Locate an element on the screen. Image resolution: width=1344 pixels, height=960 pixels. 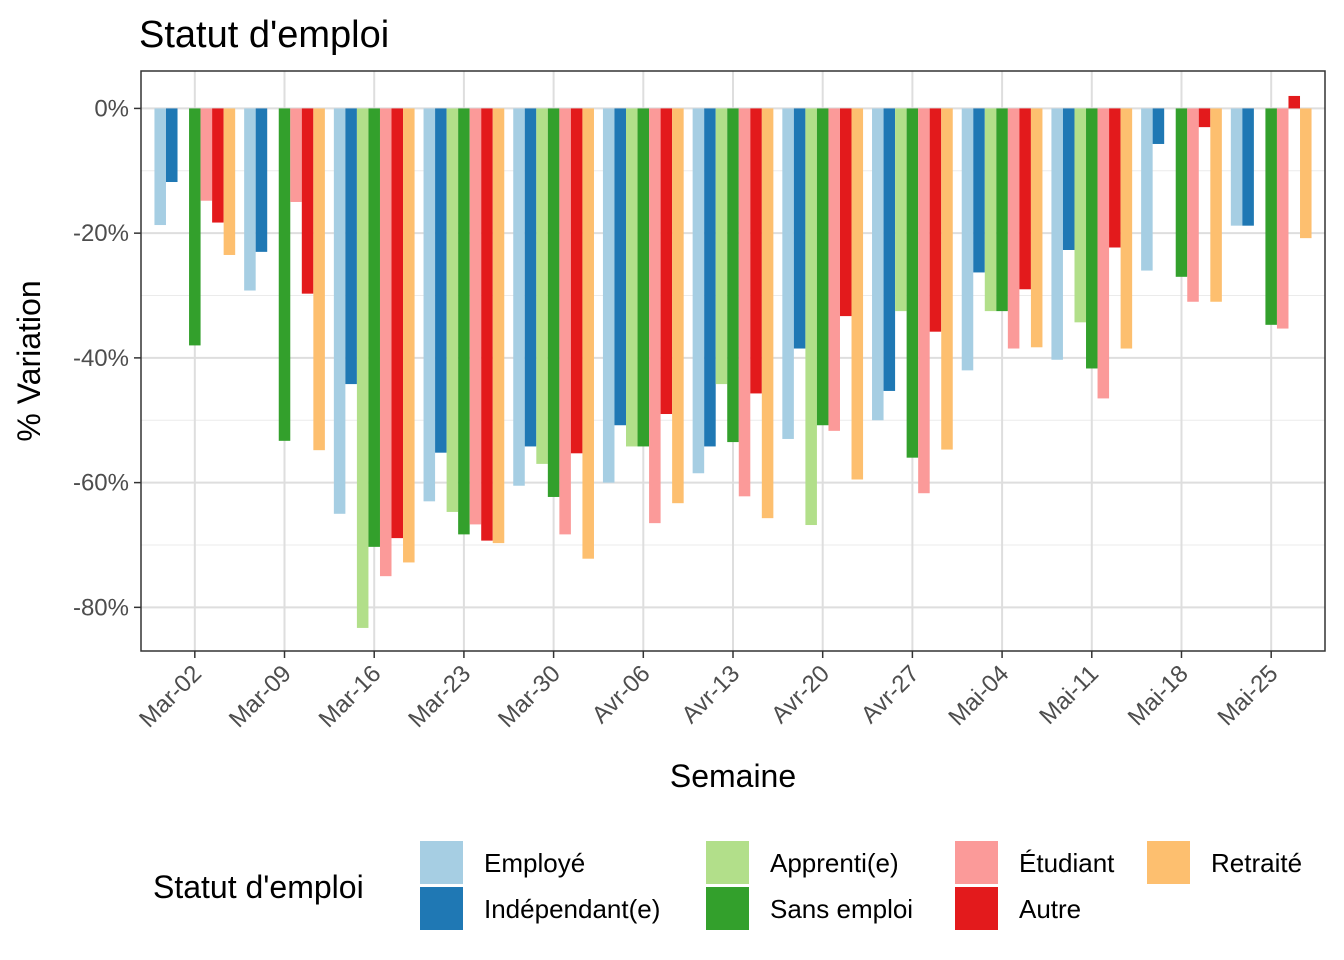
x-tick-label: Mar-09 is located at coordinates (260, 696).